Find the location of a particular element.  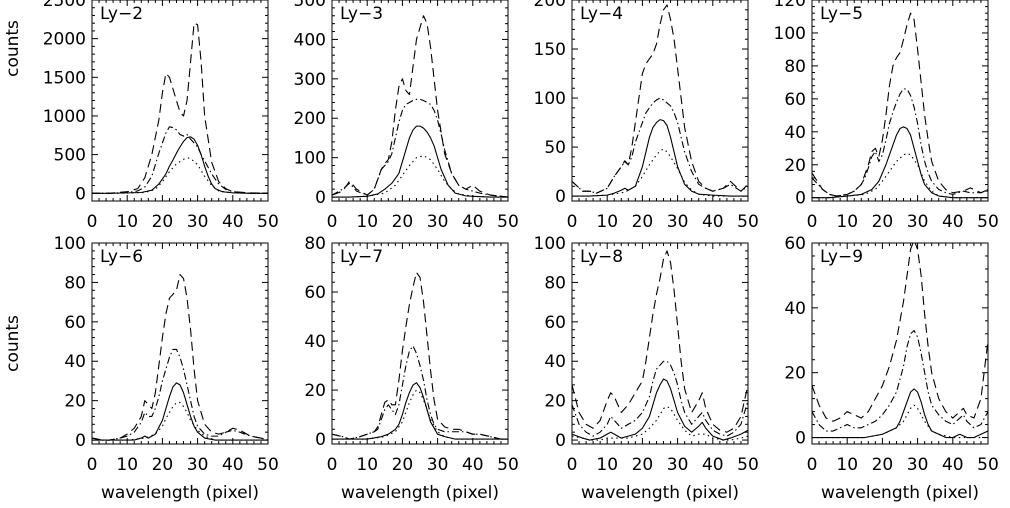

panel-4: 0 10 20 30 40 50 0 20 40 60 80 100 120 Ly−5 is located at coordinates (886, 116).